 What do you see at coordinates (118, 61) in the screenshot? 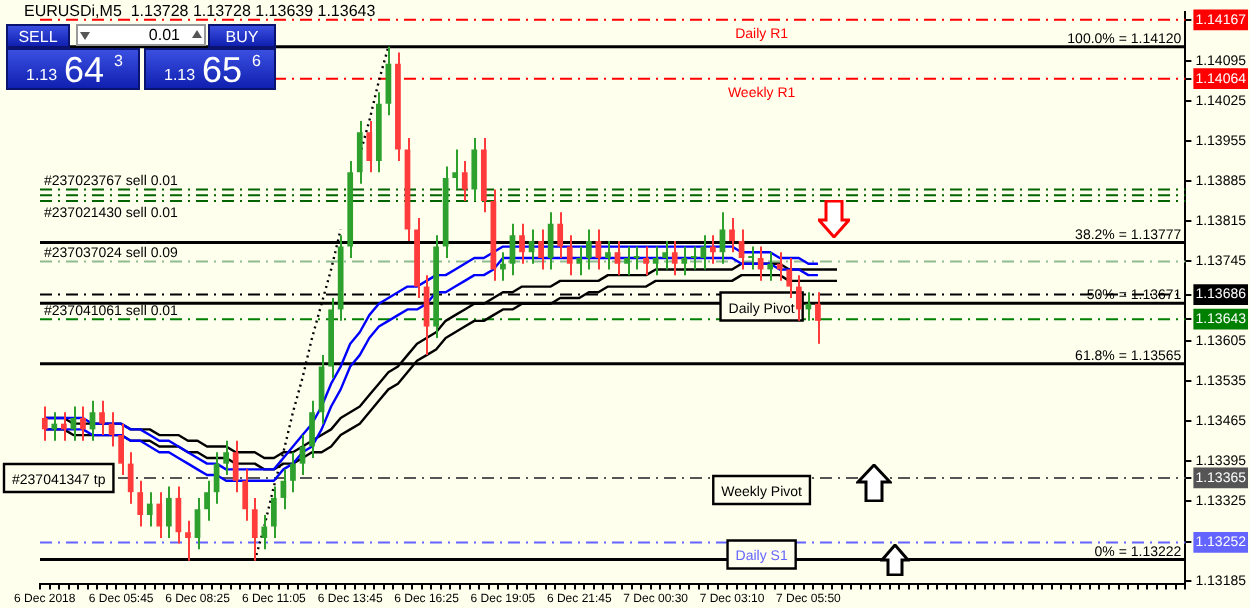
I see `annotation: 3` at bounding box center [118, 61].